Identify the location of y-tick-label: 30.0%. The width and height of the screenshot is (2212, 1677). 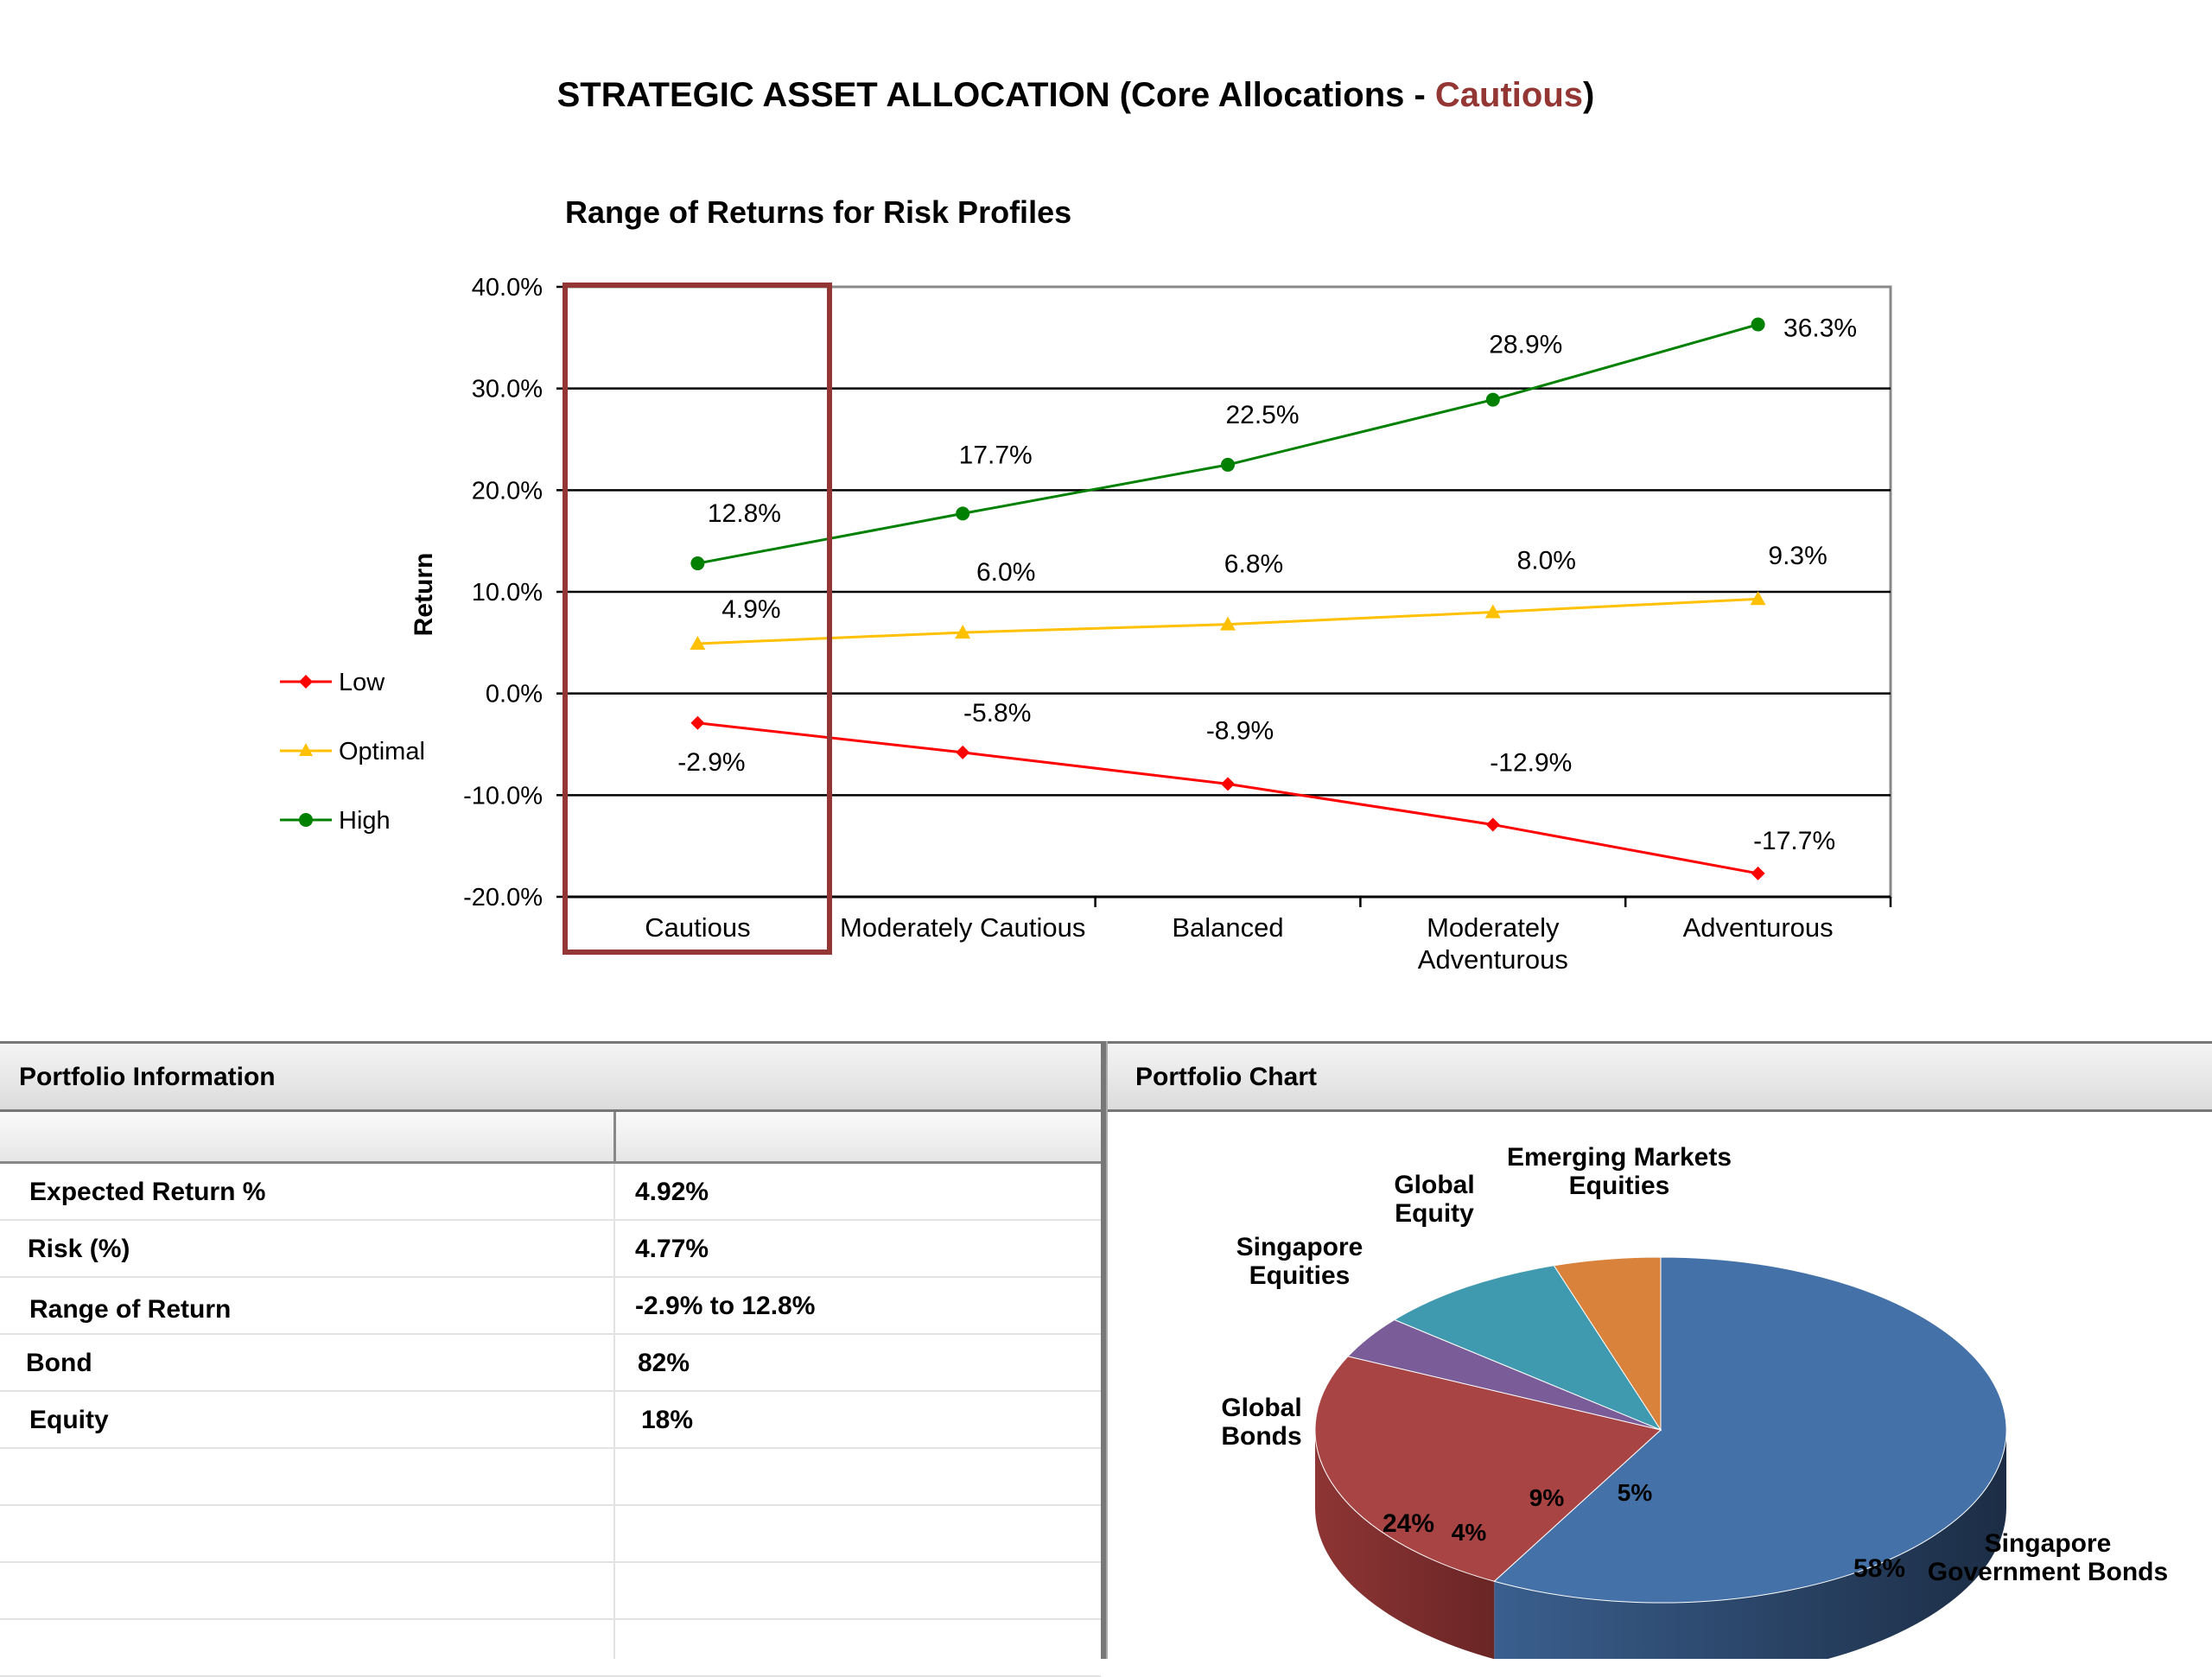
(507, 389).